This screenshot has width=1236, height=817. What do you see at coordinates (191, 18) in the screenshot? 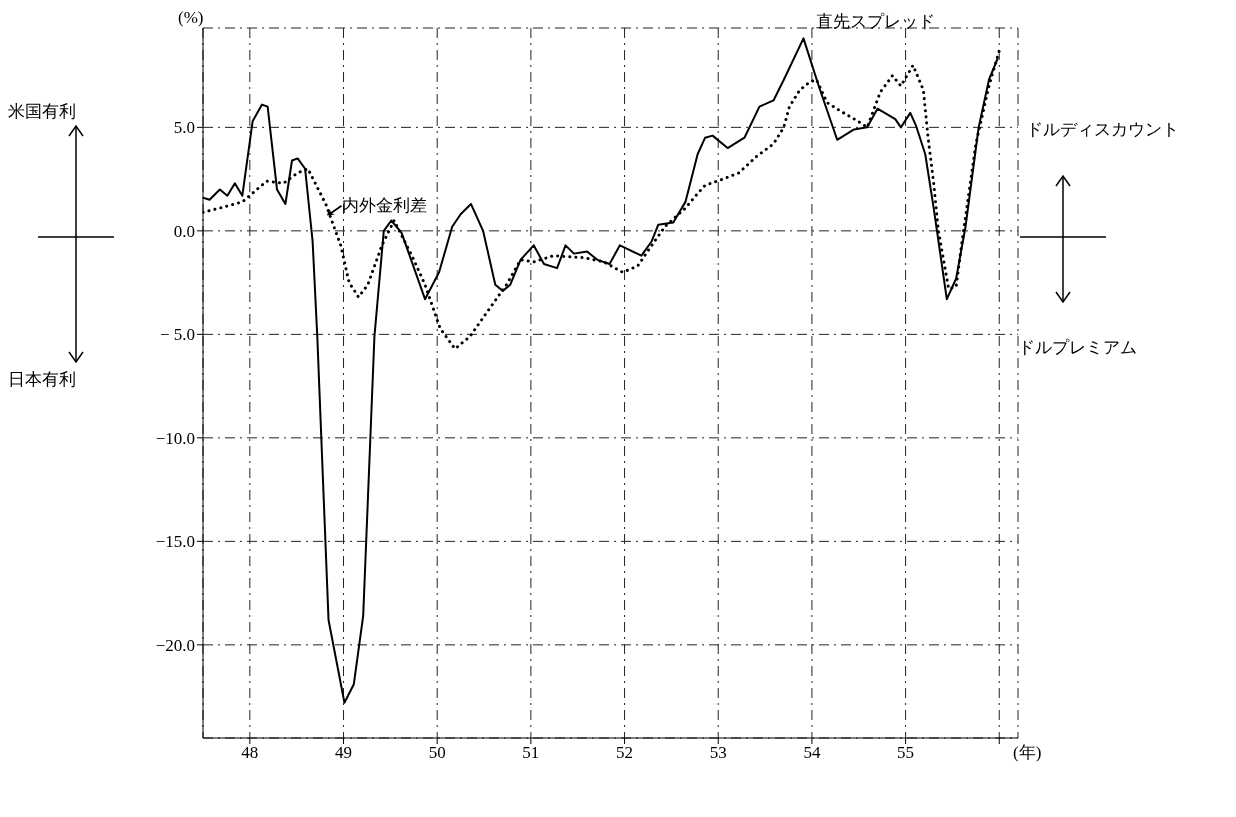
I see `y-axis-title: (%)` at bounding box center [191, 18].